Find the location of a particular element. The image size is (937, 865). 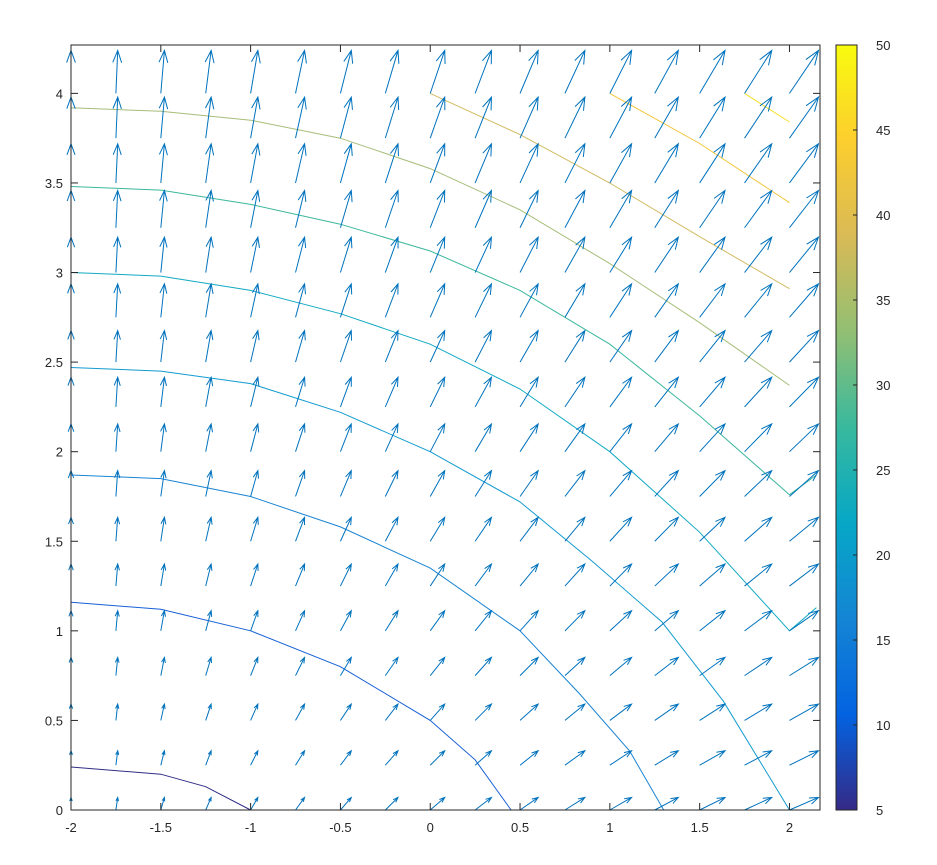

colorbar-tick-label: 35 is located at coordinates (883, 300).